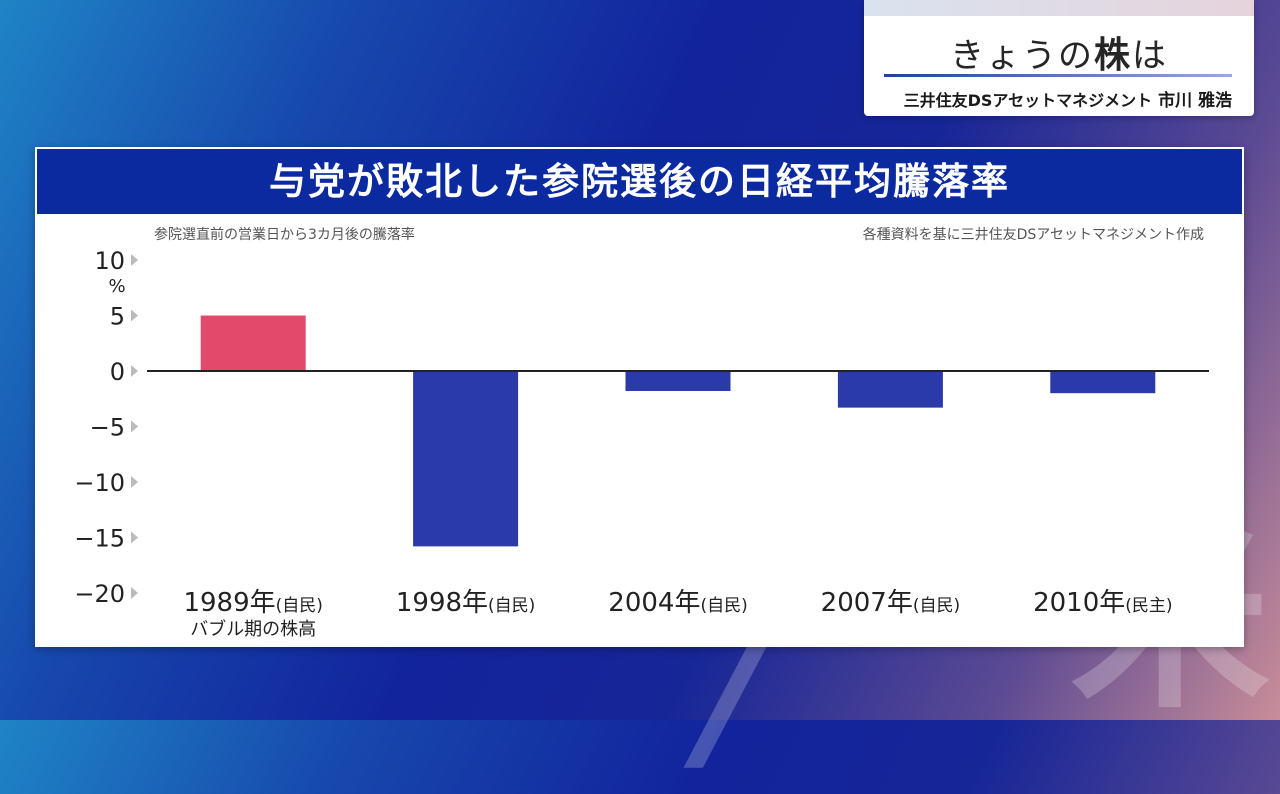 This screenshot has height=794, width=1280. What do you see at coordinates (639, 181) in the screenshot?
I see `chart-title: 与党が敗北した参院選後の日経平均騰落率` at bounding box center [639, 181].